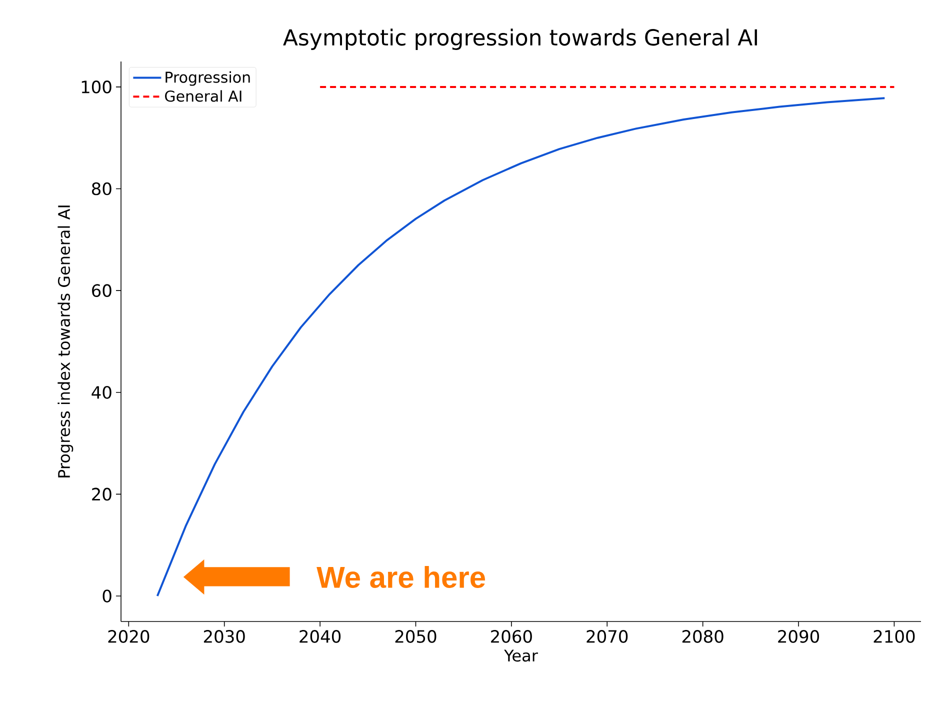 Image resolution: width=930 pixels, height=706 pixels. I want to click on x-tick-label: 2030, so click(224, 636).